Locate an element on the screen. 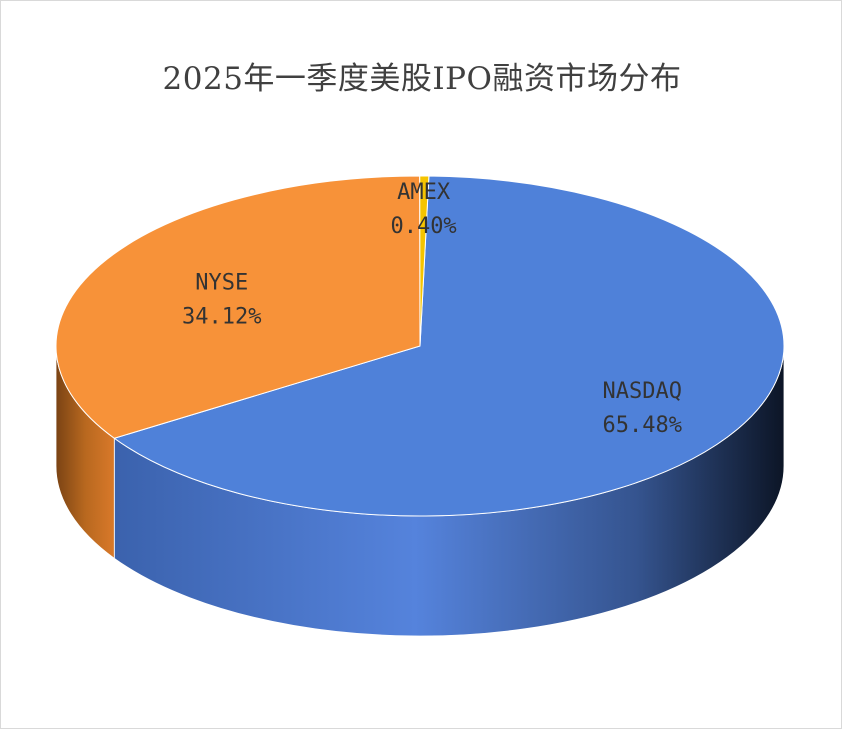 This screenshot has height=729, width=842. slice-label-nasdaq: NASDAQ is located at coordinates (642, 391).